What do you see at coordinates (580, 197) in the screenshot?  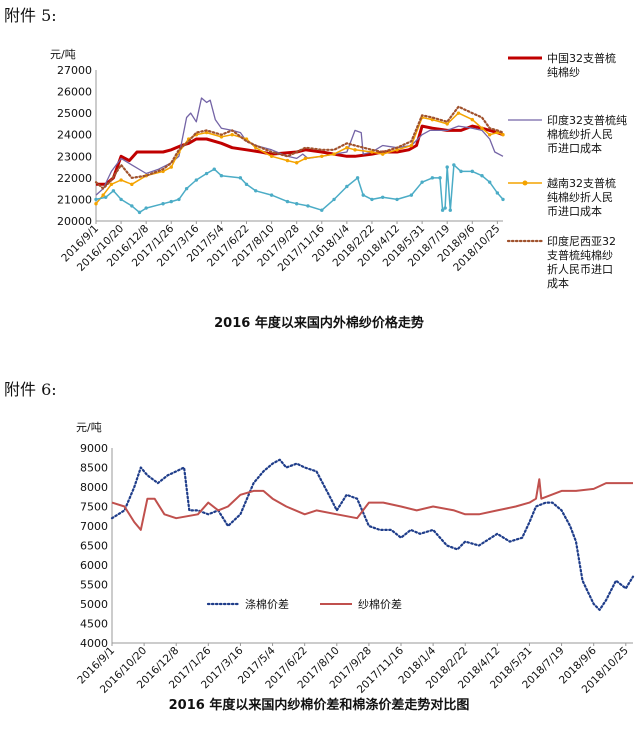 I see `legend-label: 纯棉纱折人民` at bounding box center [580, 197].